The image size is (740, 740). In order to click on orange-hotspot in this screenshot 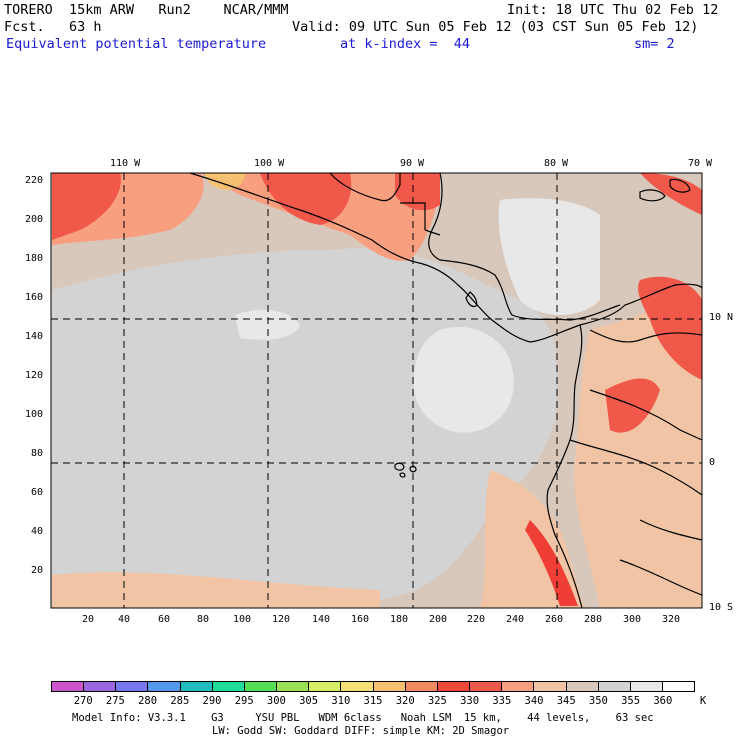, I will do `click(225, 181)`.